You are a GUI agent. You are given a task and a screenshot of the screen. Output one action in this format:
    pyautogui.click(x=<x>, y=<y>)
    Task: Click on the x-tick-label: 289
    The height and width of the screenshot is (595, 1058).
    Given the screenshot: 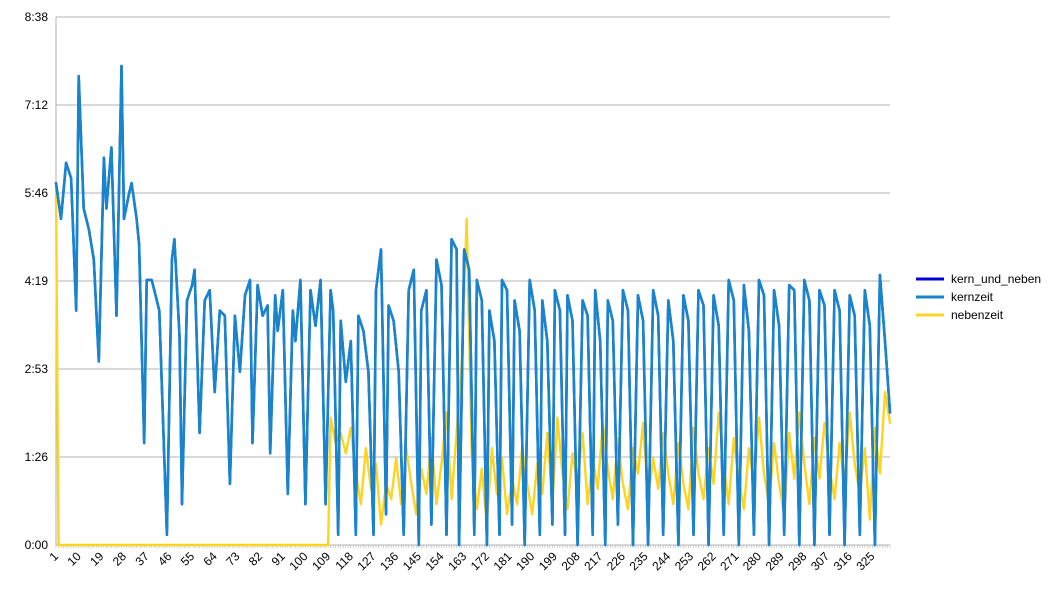 What is the action you would take?
    pyautogui.click(x=775, y=561)
    